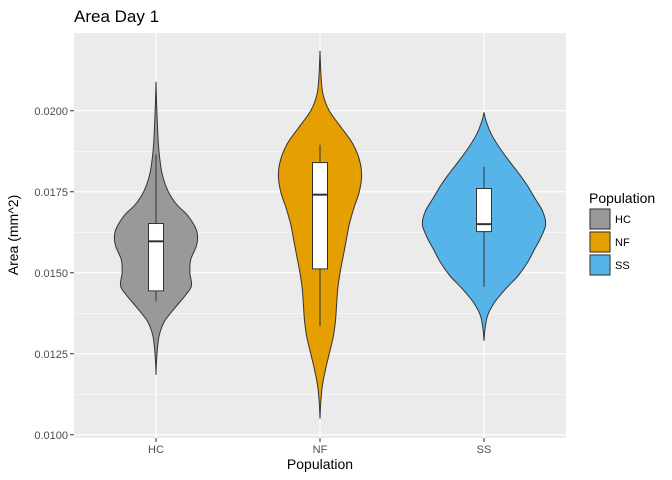  What do you see at coordinates (320, 464) in the screenshot?
I see `x-axis-title: Population` at bounding box center [320, 464].